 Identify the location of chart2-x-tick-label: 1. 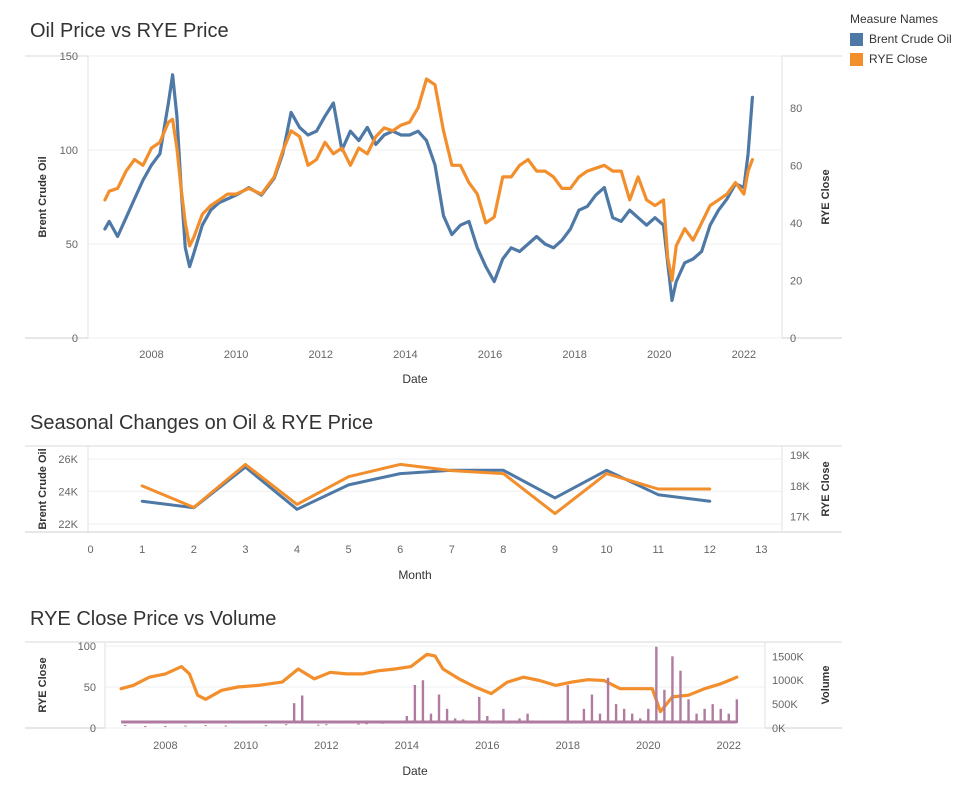
(142, 550).